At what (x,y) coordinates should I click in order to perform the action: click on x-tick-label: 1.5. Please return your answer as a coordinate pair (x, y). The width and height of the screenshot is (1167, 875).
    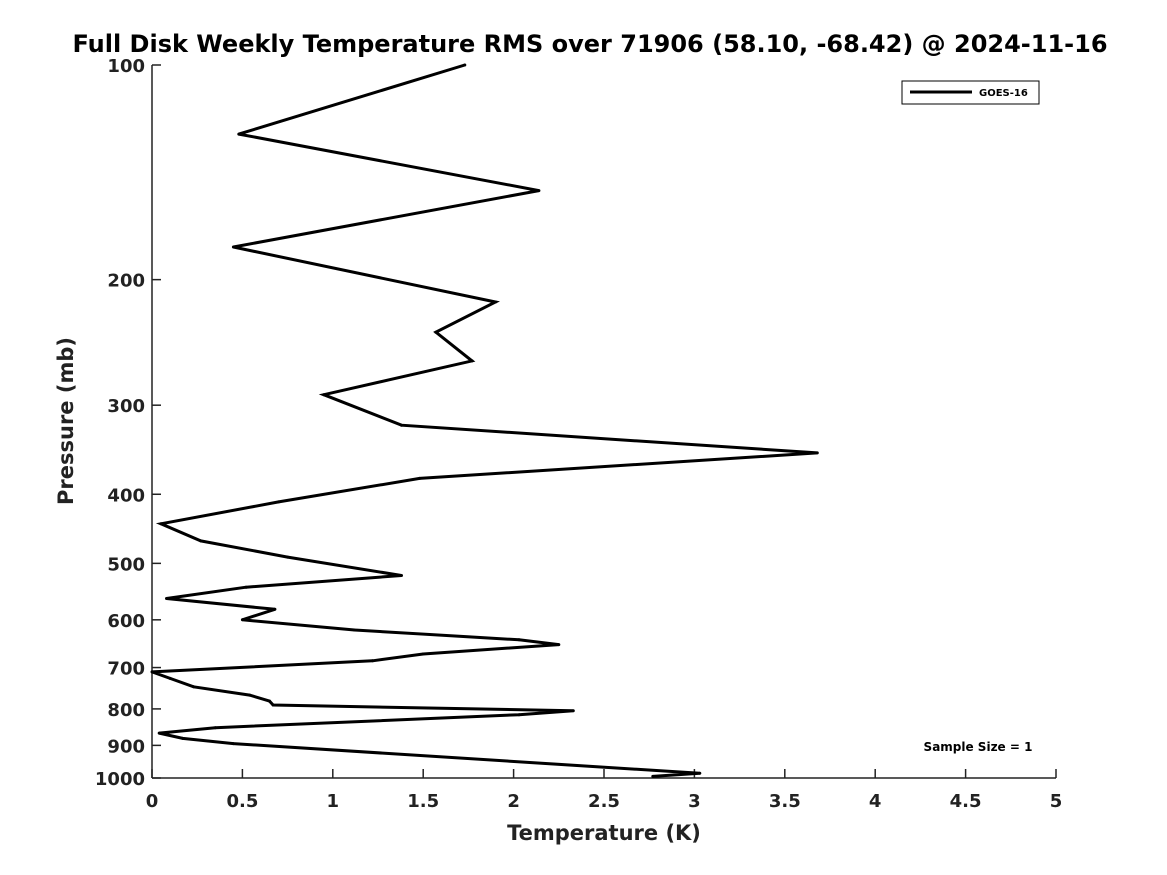
    Looking at the image, I should click on (423, 801).